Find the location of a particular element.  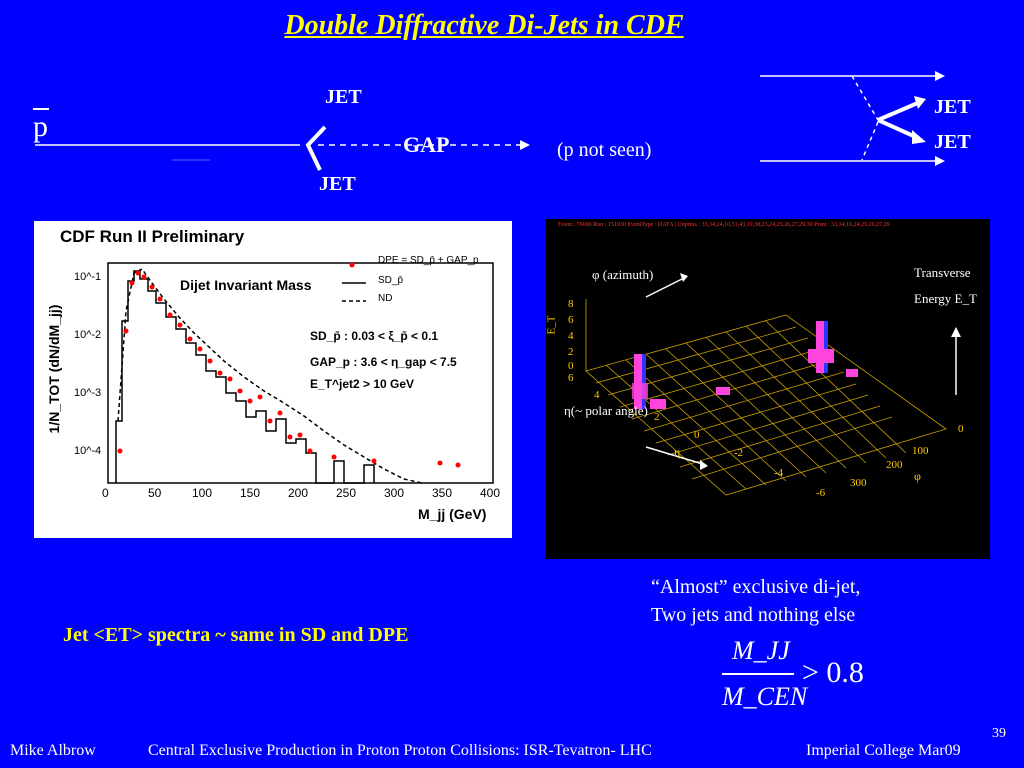

legend-nd: ND is located at coordinates (385, 298).